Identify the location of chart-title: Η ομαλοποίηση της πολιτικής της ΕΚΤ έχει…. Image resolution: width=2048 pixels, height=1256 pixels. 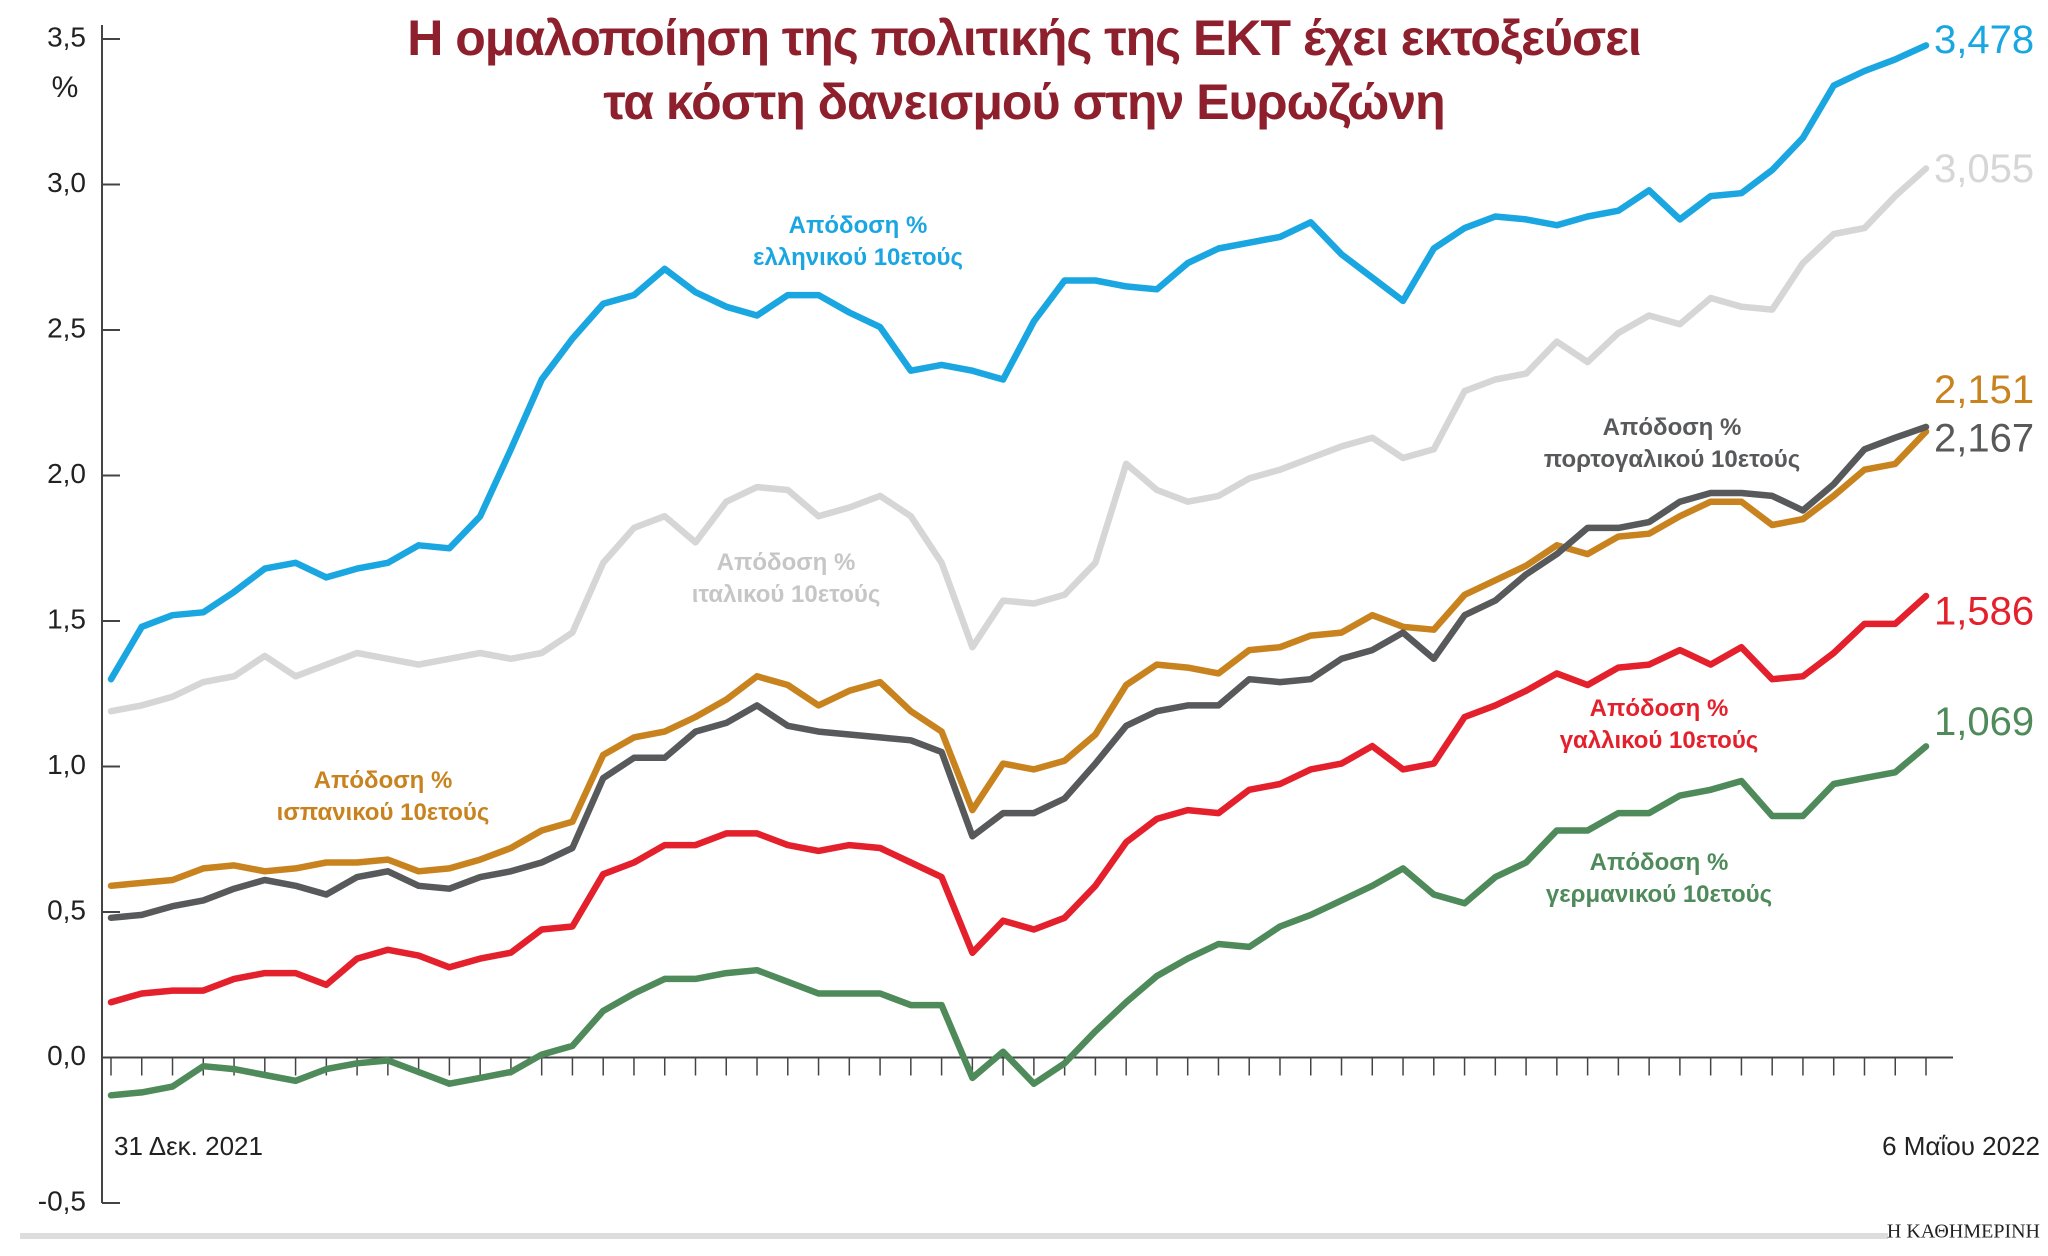
(1024, 70).